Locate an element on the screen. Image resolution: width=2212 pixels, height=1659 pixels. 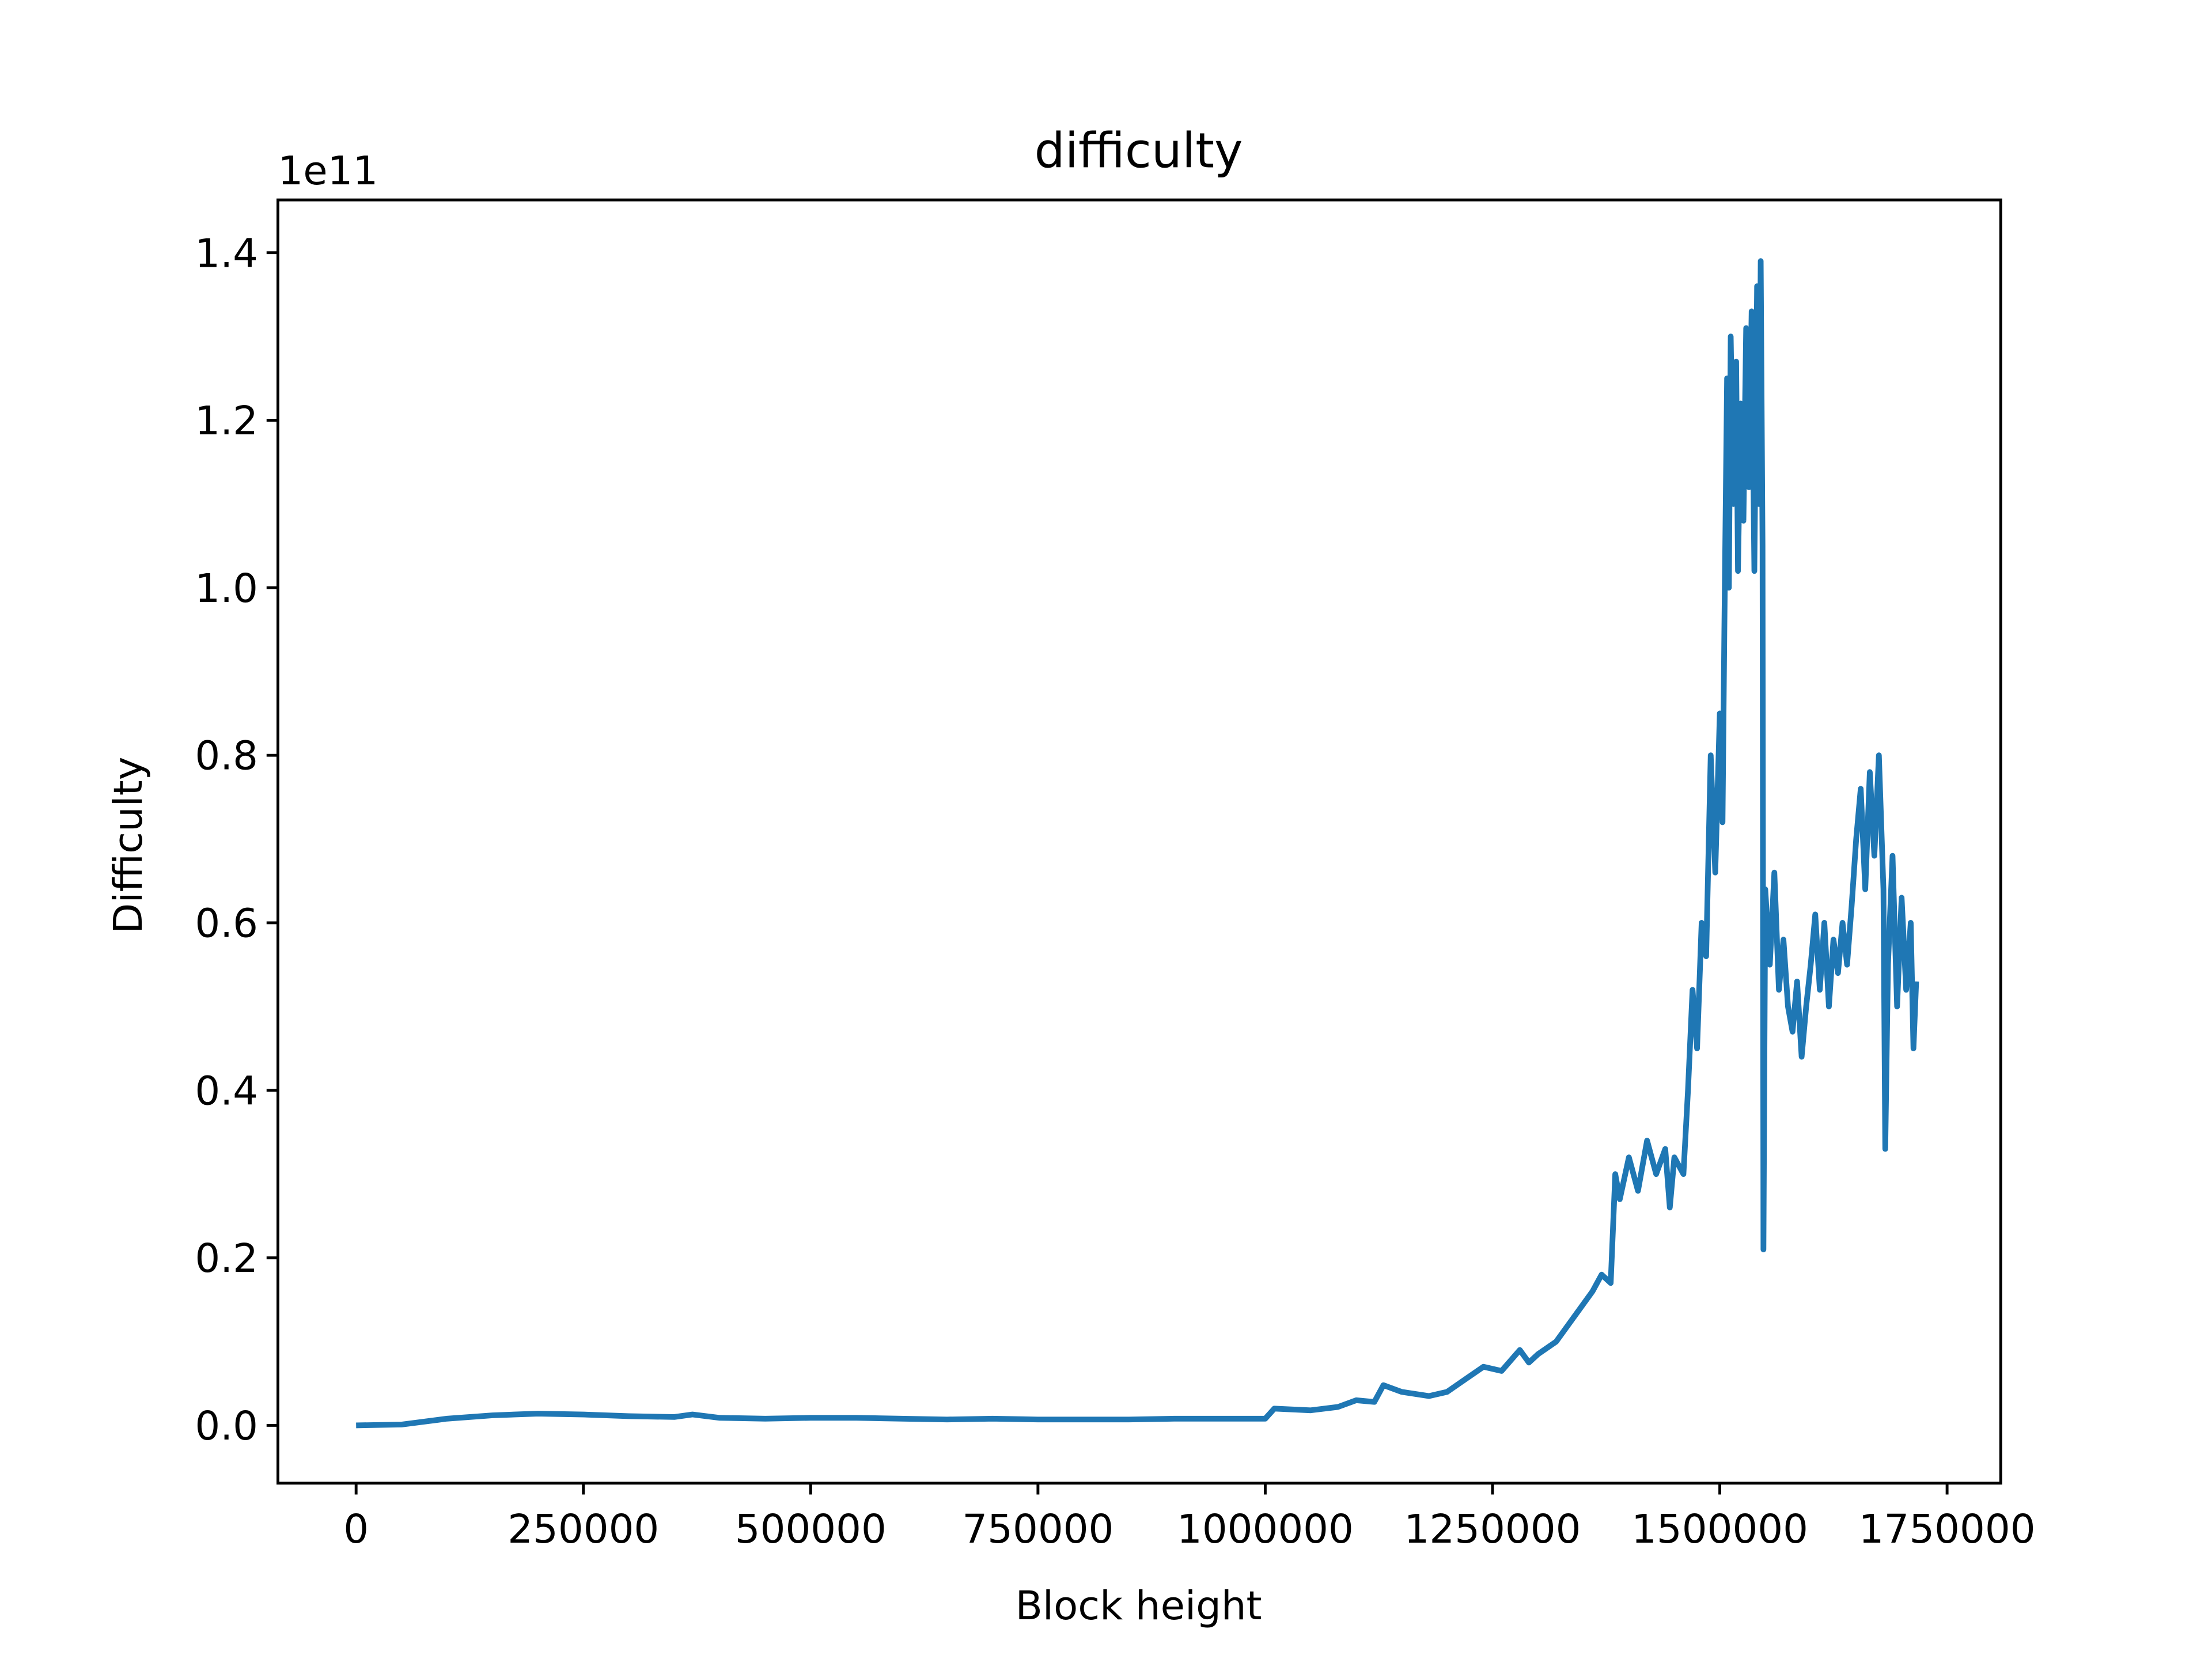
y-tick-label: 0.8 is located at coordinates (226, 756).